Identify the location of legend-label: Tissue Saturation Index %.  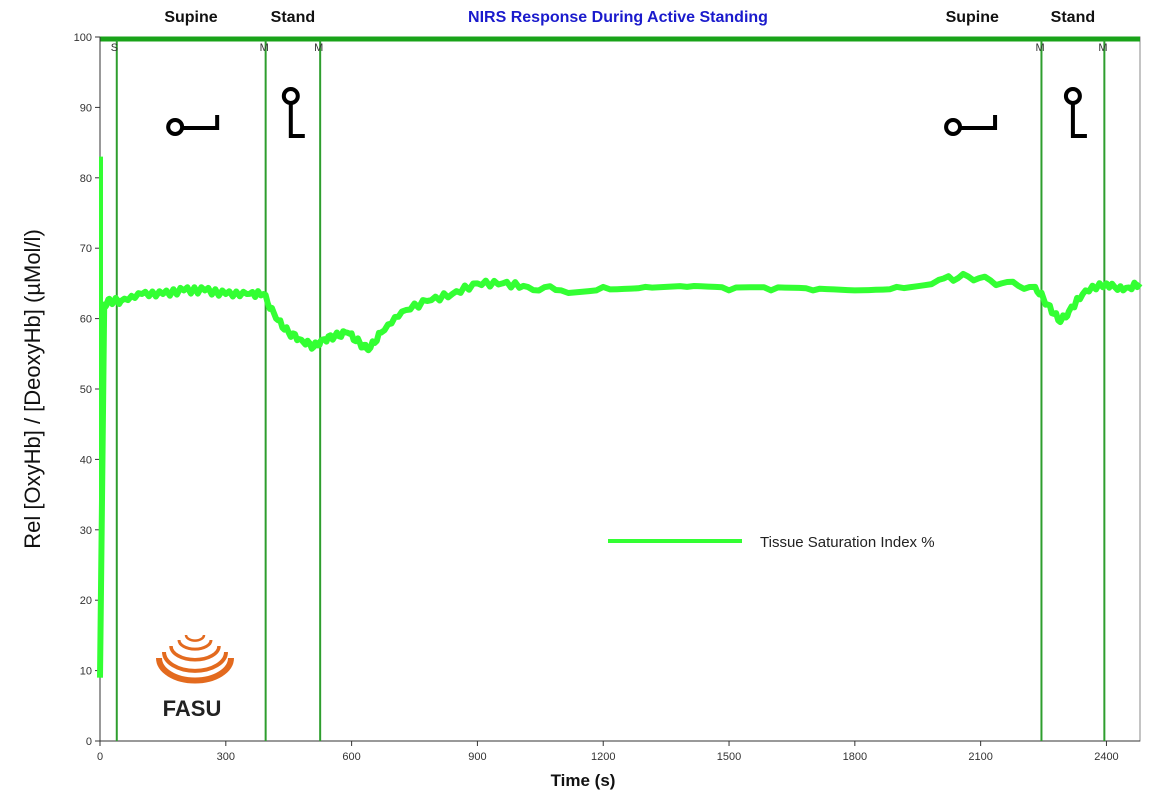
(847, 542).